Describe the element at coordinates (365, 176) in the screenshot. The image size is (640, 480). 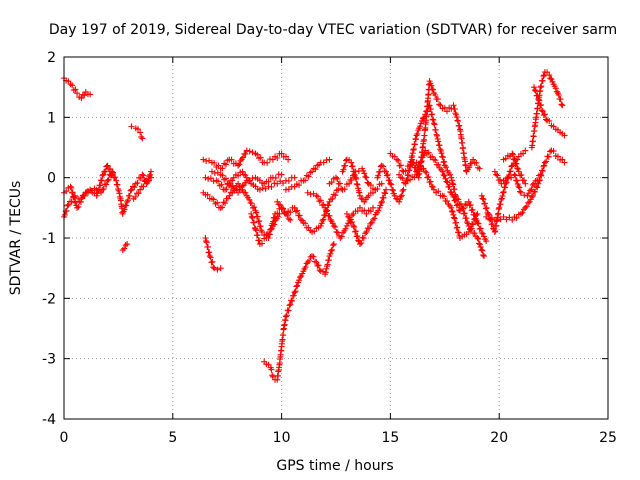
I see `data-point-arc-q` at that location.